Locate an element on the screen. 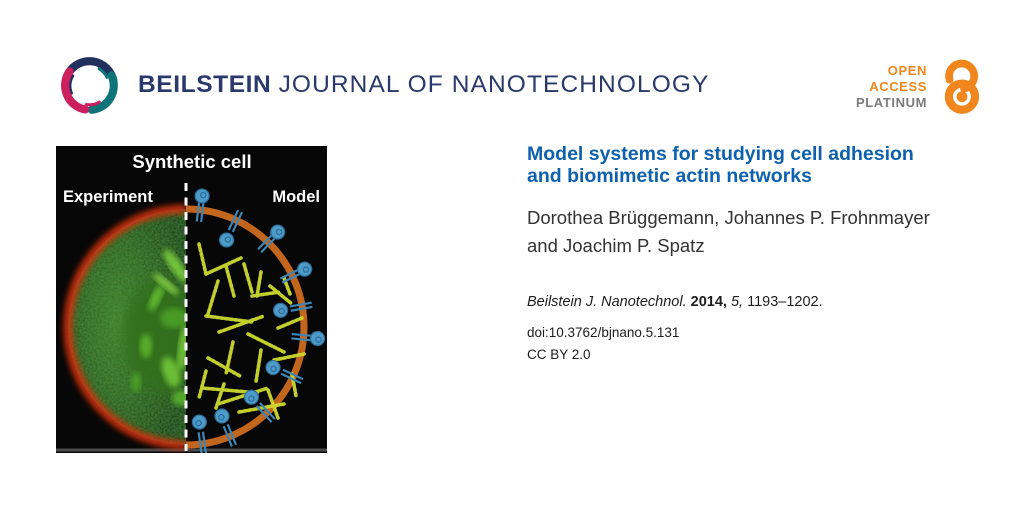 The image size is (1024, 512). model-half-cell is located at coordinates (255, 320).